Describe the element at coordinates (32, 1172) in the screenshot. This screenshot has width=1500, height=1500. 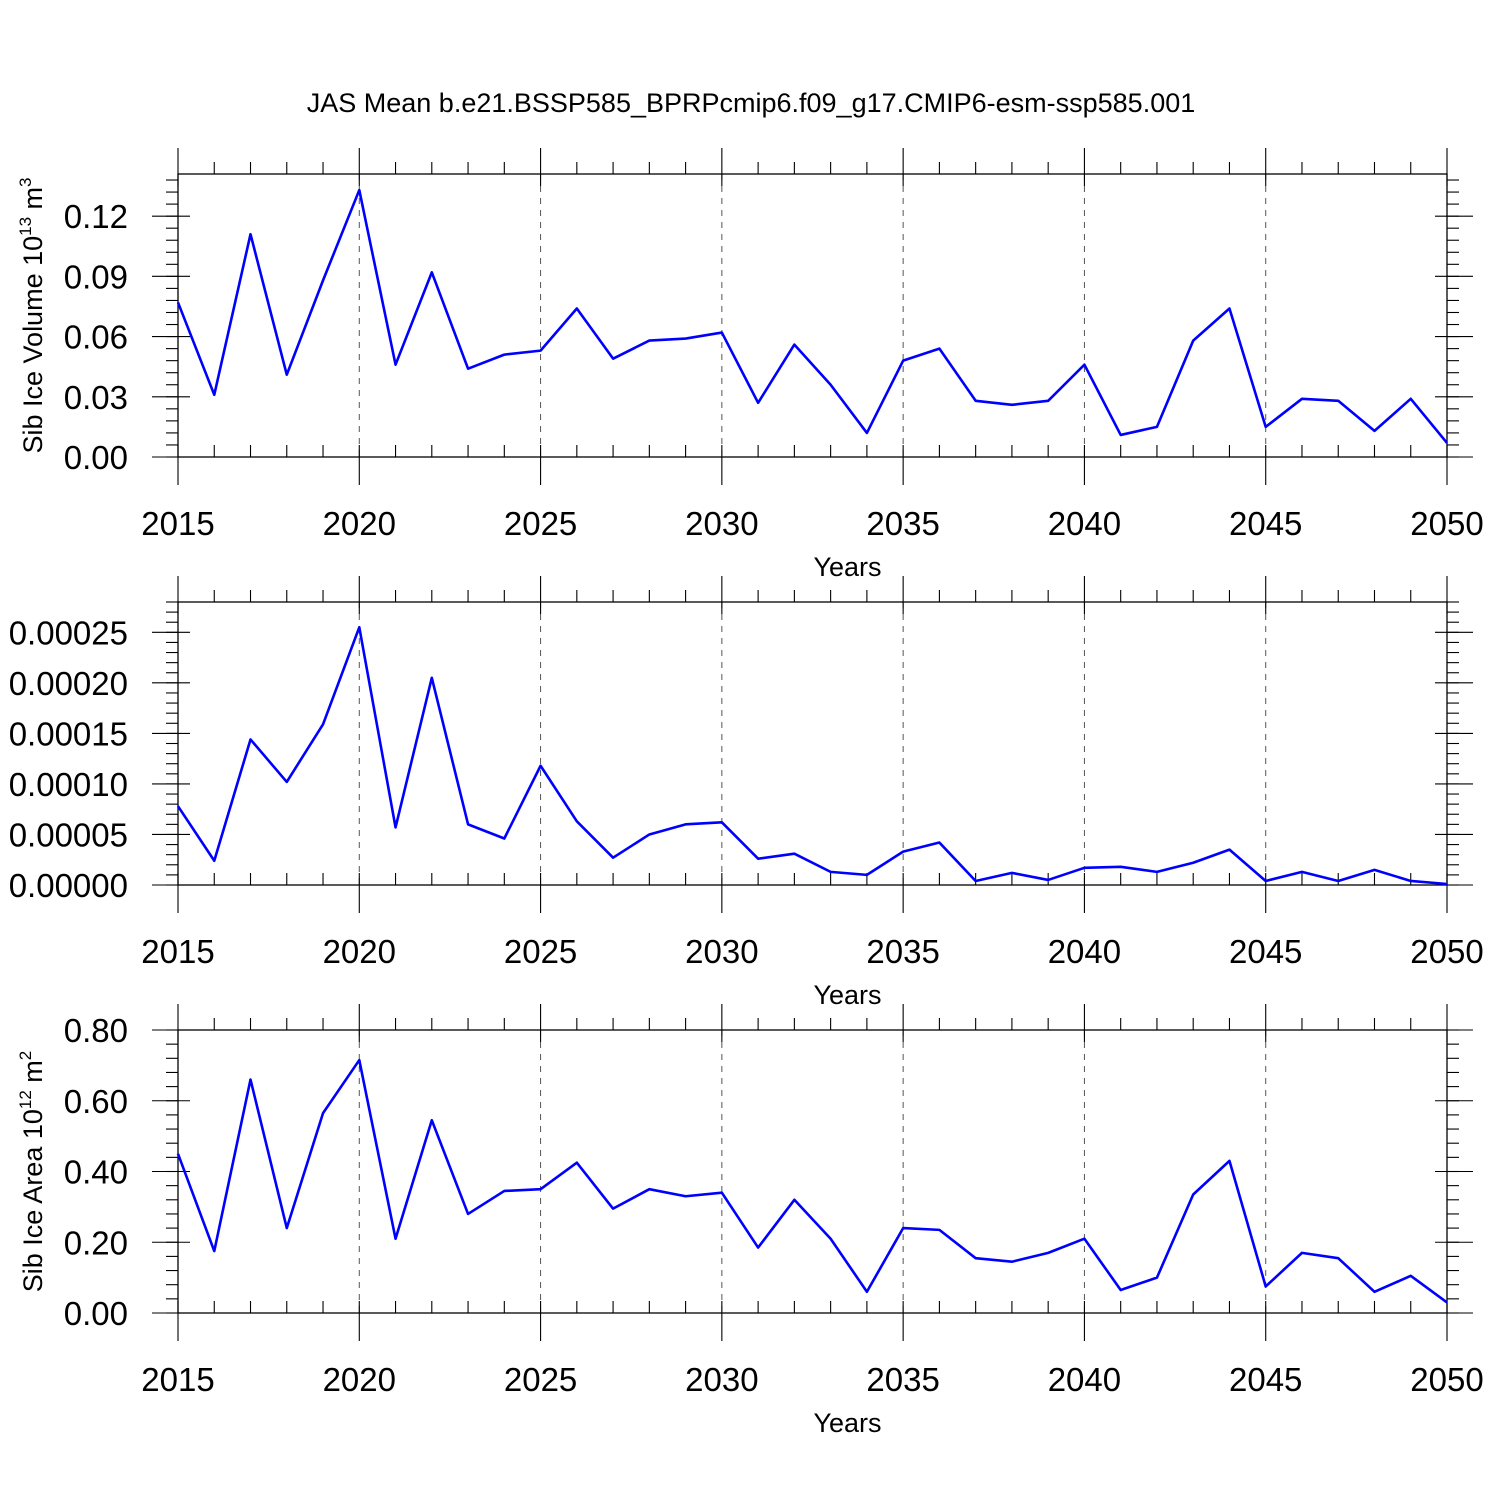
I see `y-axis-label: Sib Ice Area 1012 m2` at that location.